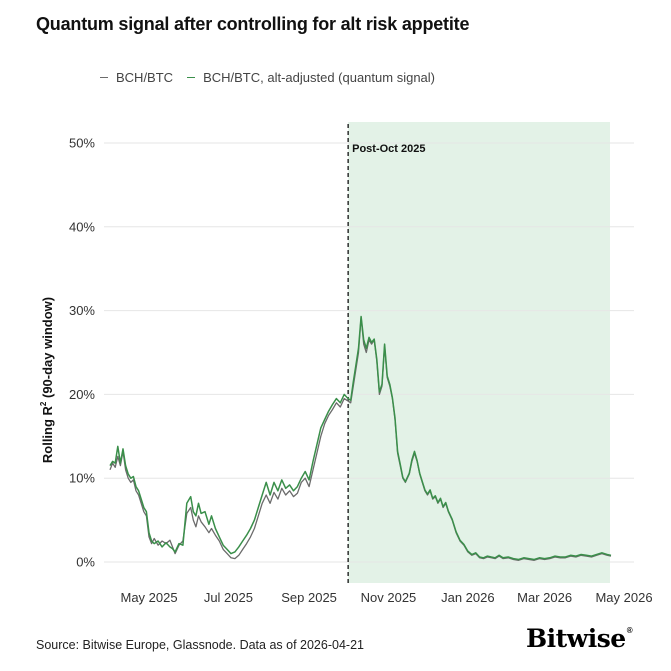  Describe the element at coordinates (576, 638) in the screenshot. I see `brand-name: Bitwise` at that location.